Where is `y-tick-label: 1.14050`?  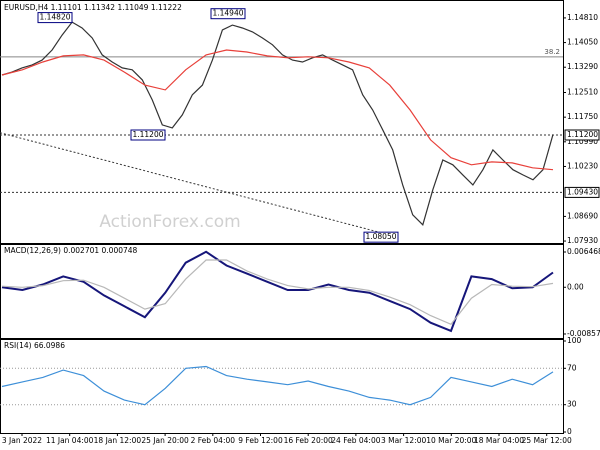
y-tick-label: 1.14050 is located at coordinates (582, 42).